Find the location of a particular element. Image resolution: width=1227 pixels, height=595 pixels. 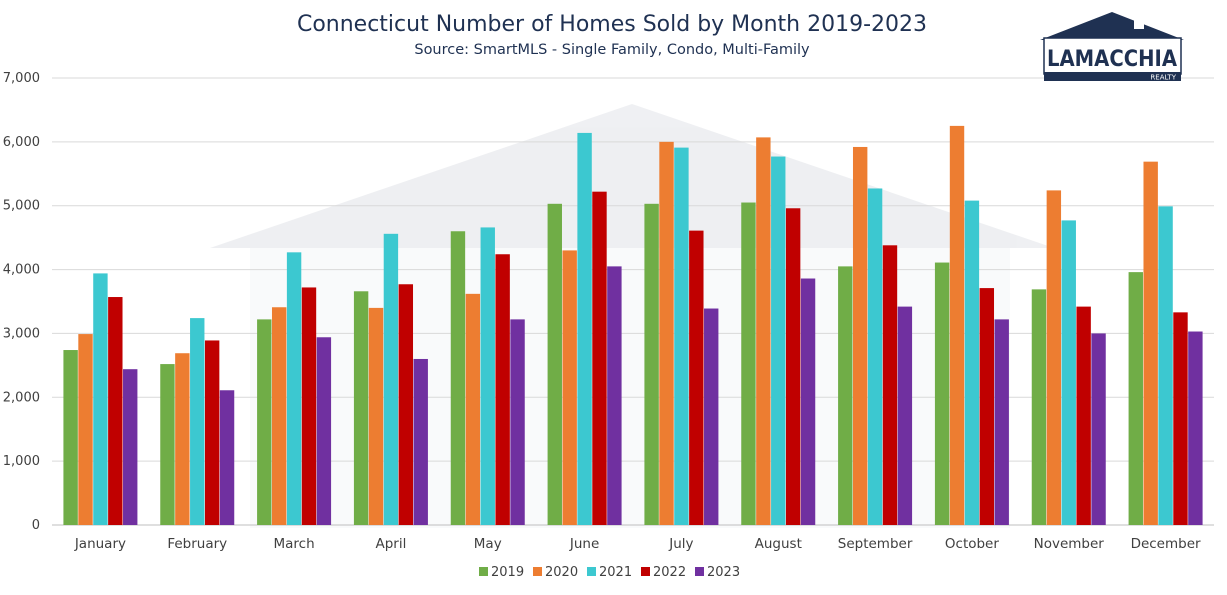

y-tick-label: 1,000 is located at coordinates (21, 461).